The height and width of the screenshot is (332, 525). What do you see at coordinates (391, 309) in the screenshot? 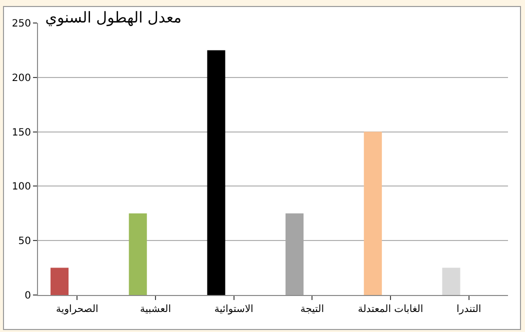
I see `x-tick-label: الغابات المعتدلة` at bounding box center [391, 309].